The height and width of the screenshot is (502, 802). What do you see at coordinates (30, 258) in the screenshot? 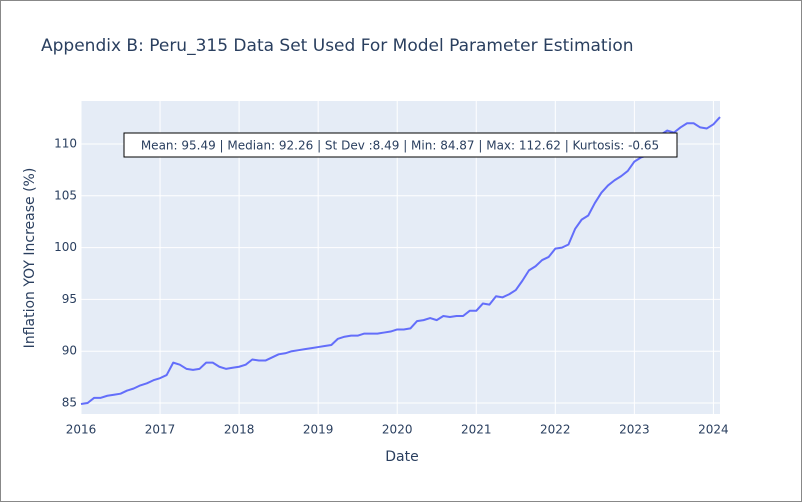
I see `y-axis-label: Inflation YOY Increase (%)` at bounding box center [30, 258].